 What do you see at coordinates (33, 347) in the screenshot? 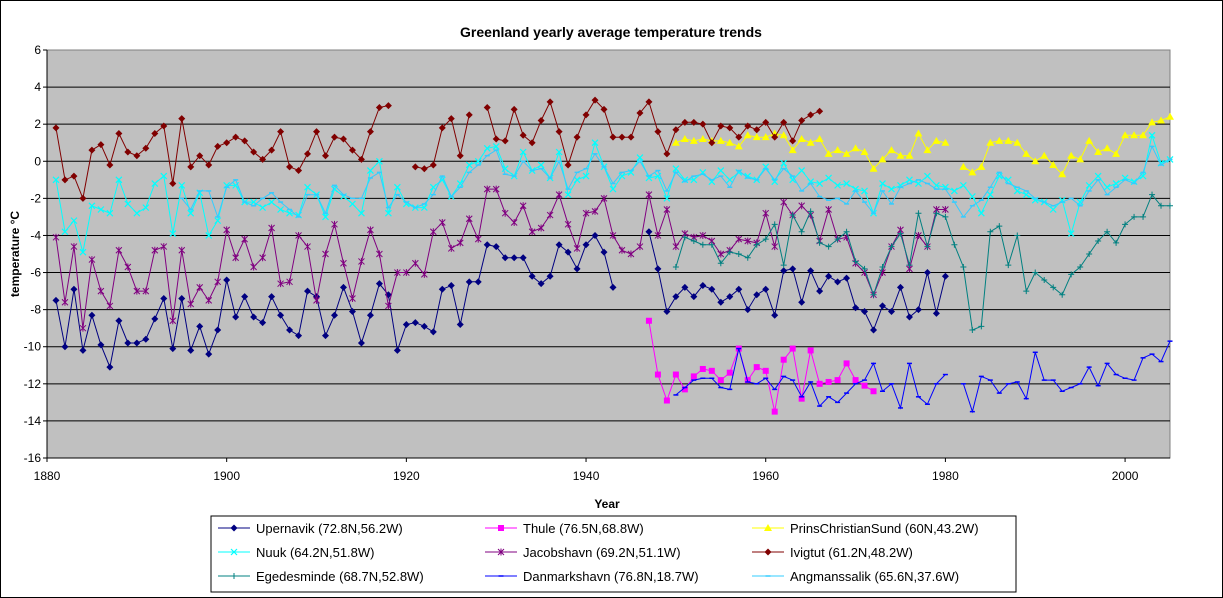
I see `y-tick-label: -10` at bounding box center [33, 347].